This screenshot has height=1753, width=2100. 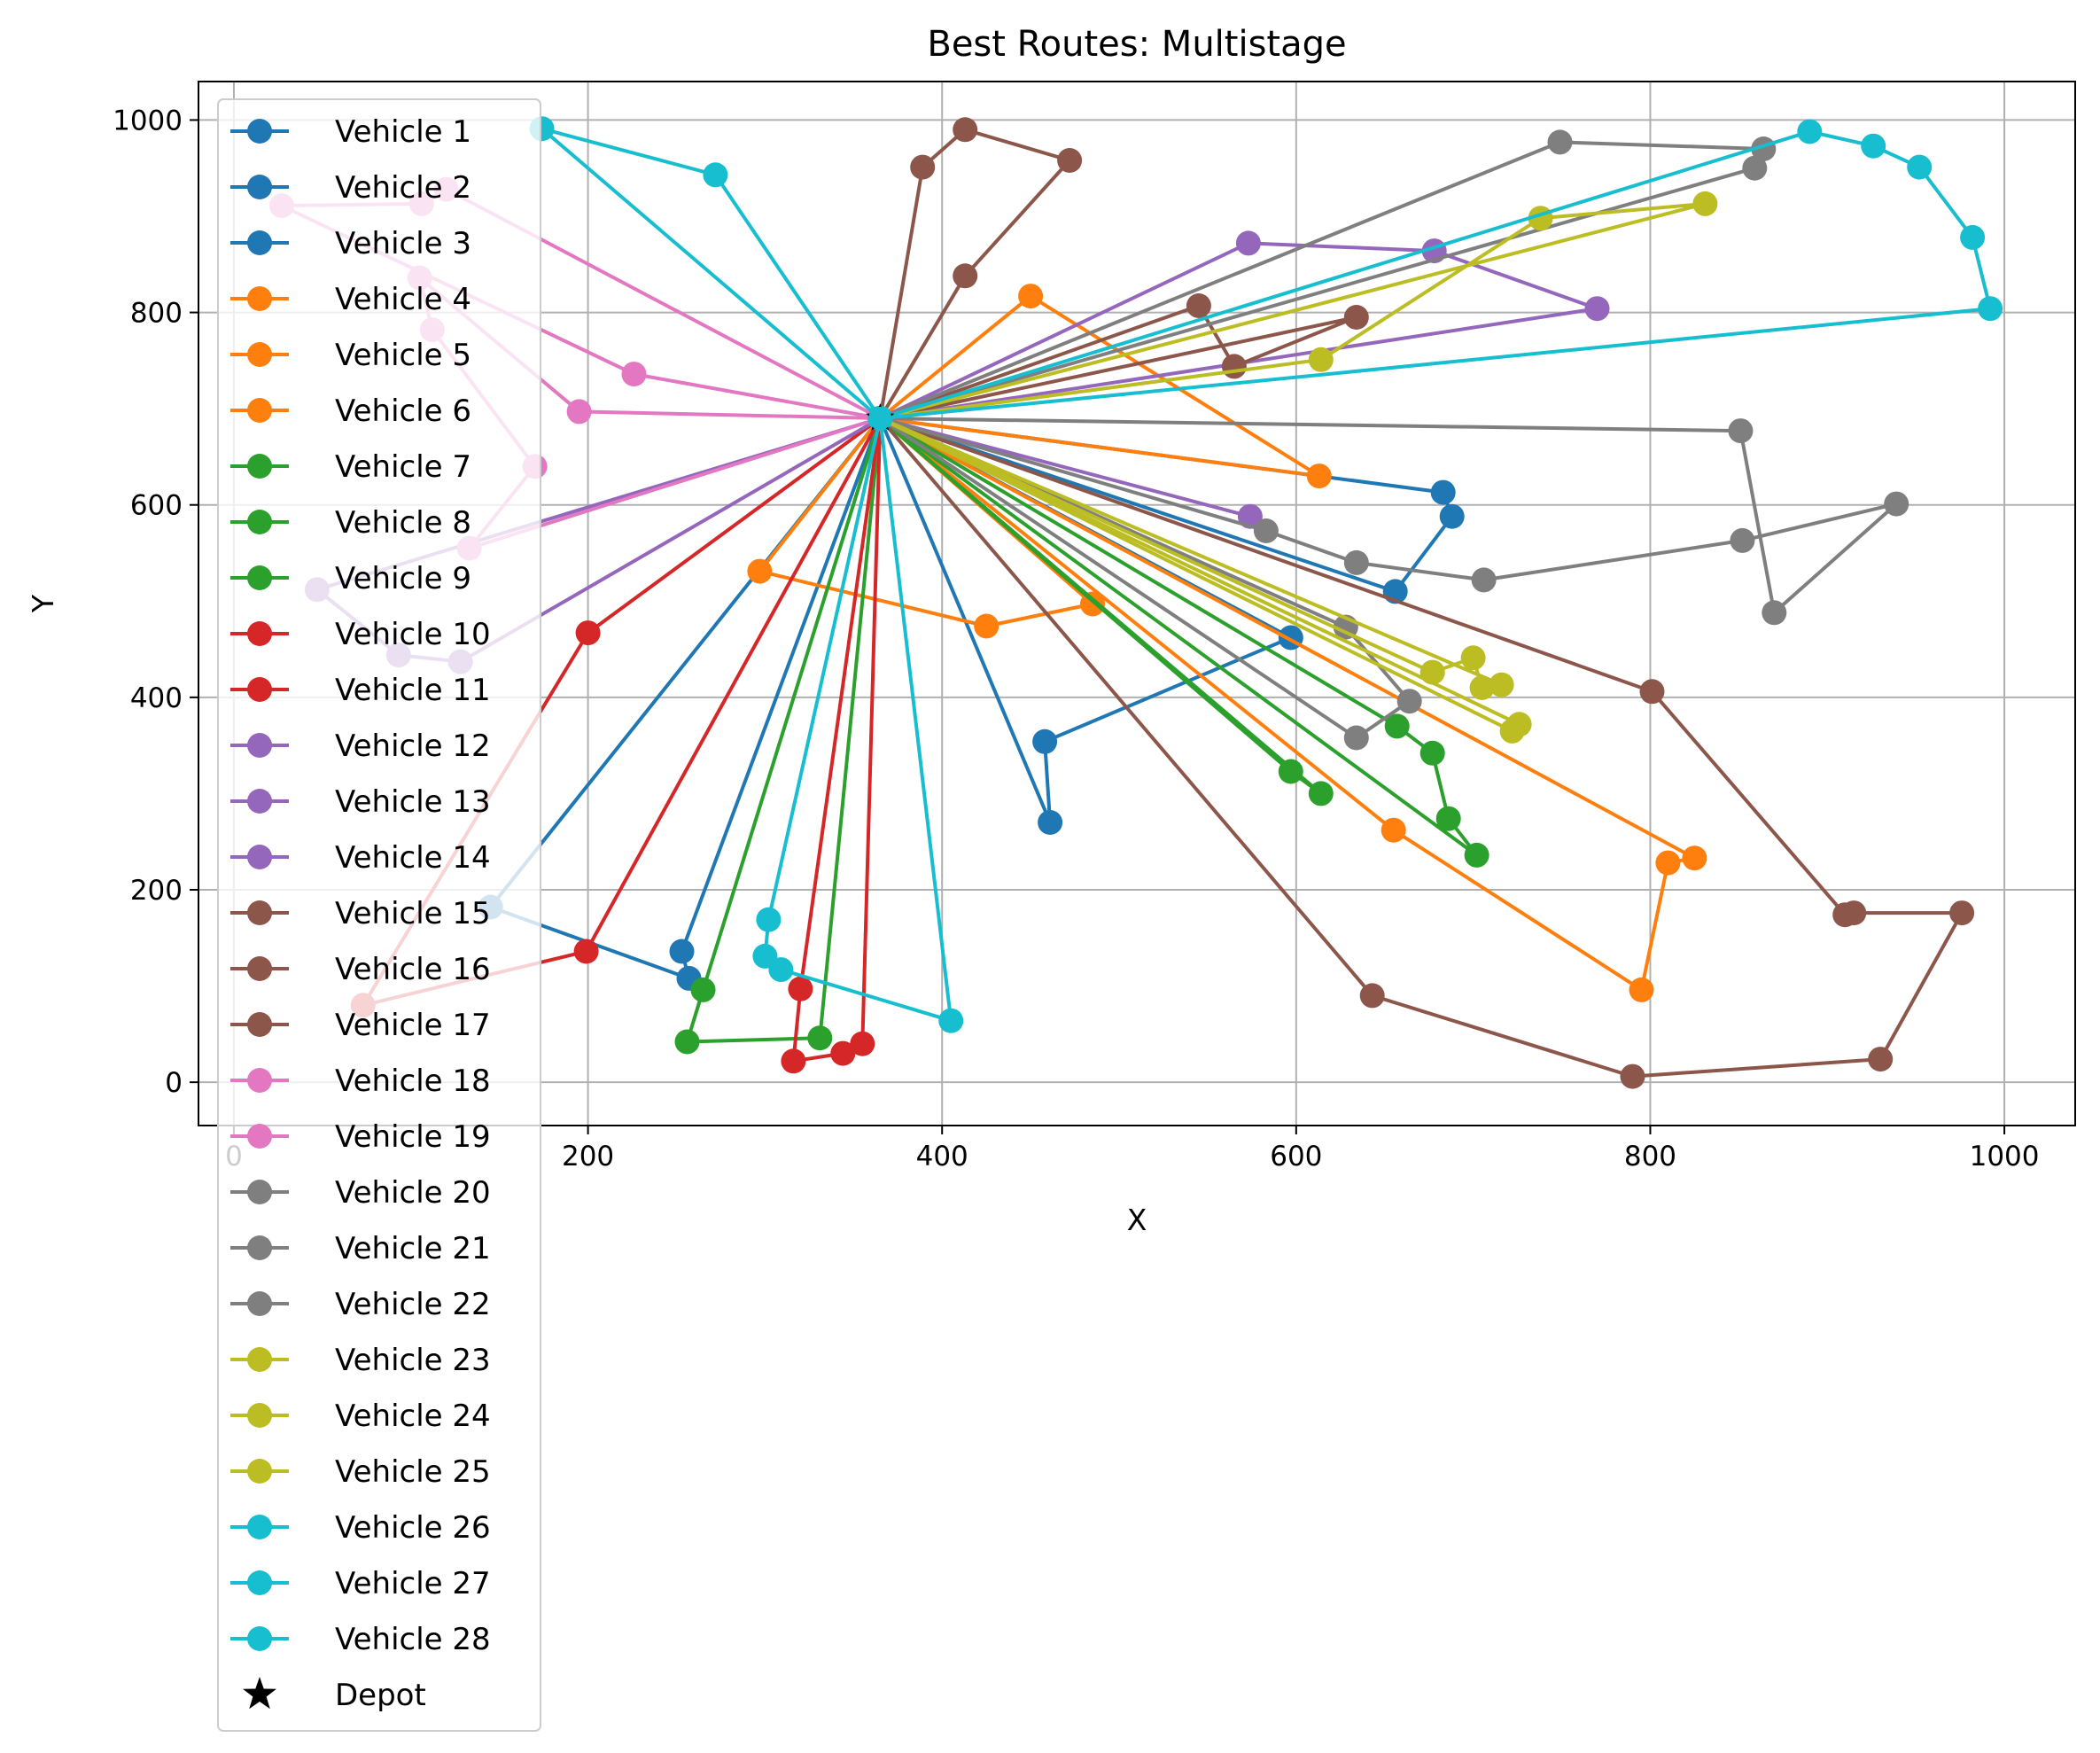 What do you see at coordinates (1136, 45) in the screenshot?
I see `chart-title: Best Routes: Multistage` at bounding box center [1136, 45].